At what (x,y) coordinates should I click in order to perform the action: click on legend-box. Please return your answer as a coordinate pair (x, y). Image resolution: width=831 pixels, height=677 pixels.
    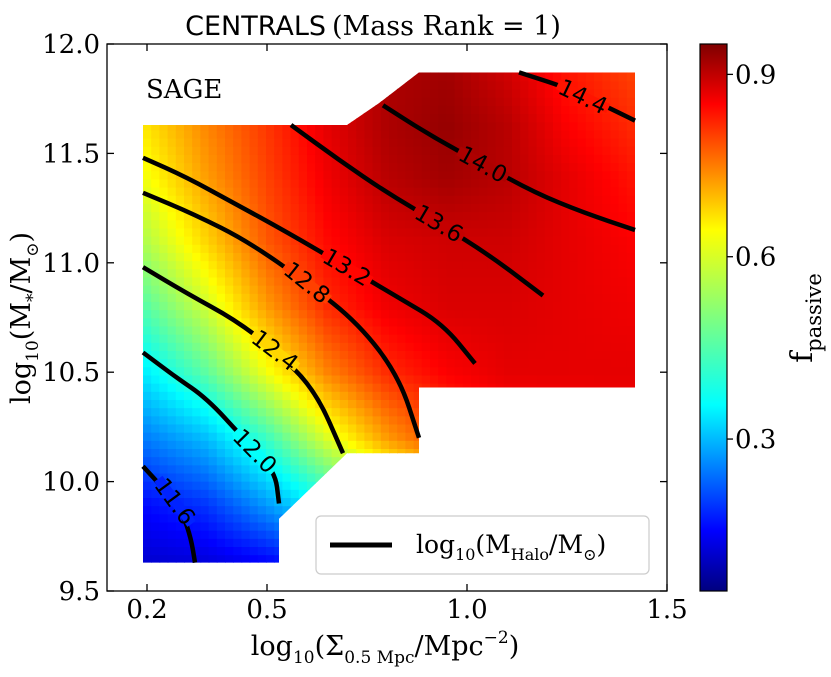
    Looking at the image, I should click on (482, 545).